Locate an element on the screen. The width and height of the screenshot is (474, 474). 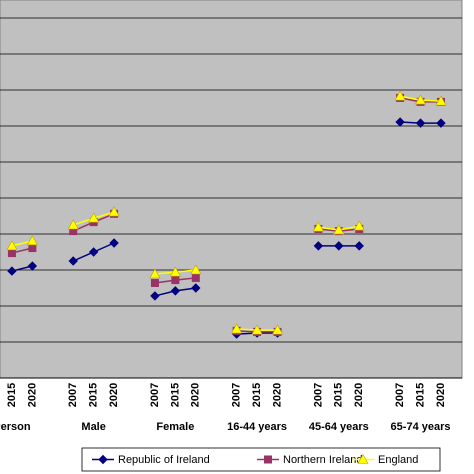
group-label: 16-44 years is located at coordinates (257, 427).